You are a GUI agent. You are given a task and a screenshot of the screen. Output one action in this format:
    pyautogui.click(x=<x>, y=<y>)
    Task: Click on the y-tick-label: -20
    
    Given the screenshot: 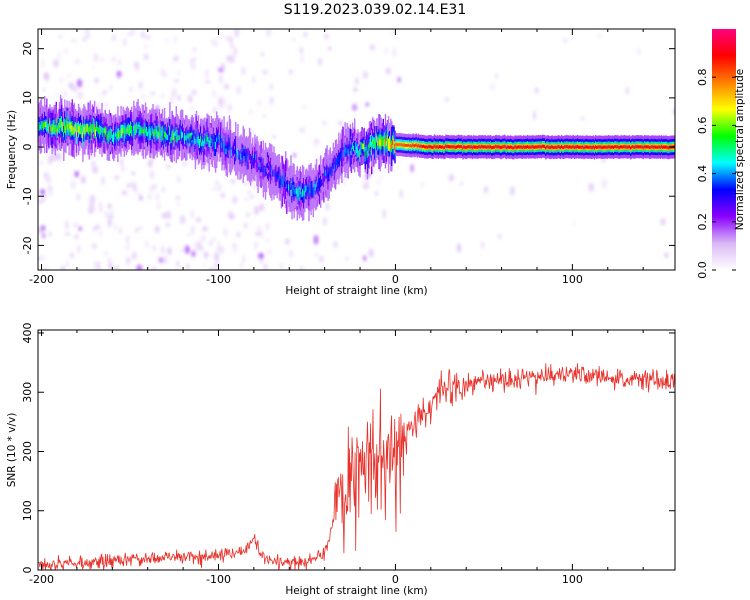 What is the action you would take?
    pyautogui.click(x=27, y=245)
    